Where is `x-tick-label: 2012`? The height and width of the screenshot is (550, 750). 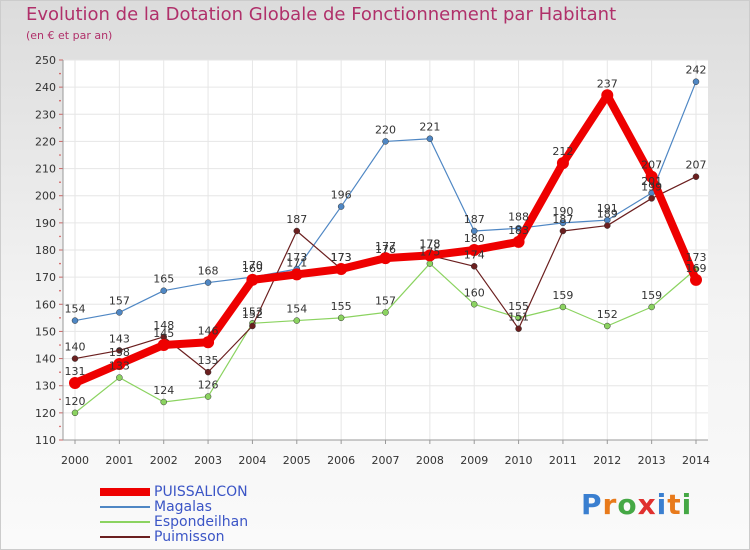
x-tick-label: 2012 is located at coordinates (607, 460).